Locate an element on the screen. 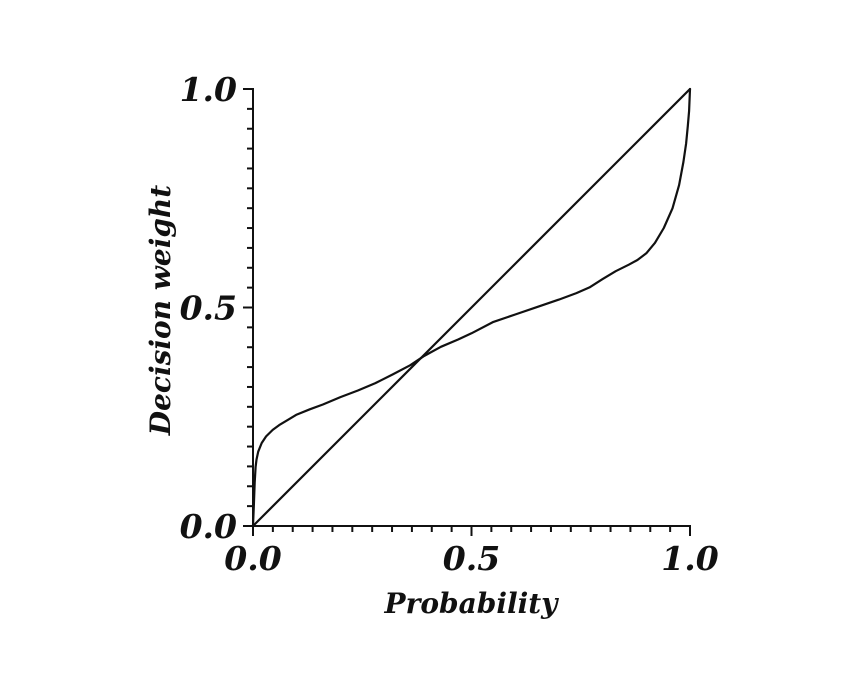  y-axis-title: Decision weight is located at coordinates (160, 310).